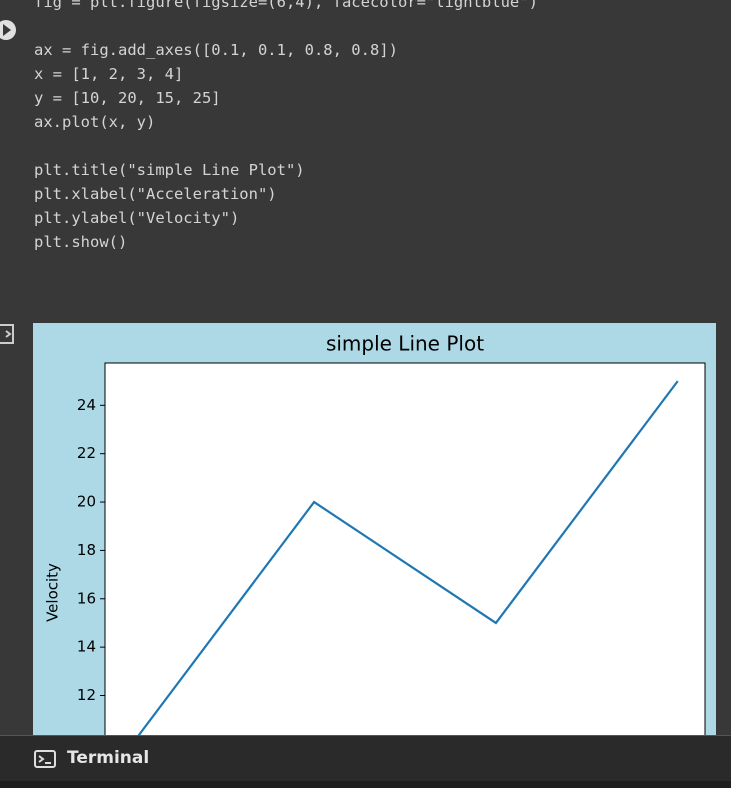 The height and width of the screenshot is (788, 731). I want to click on status-strip, so click(365, 784).